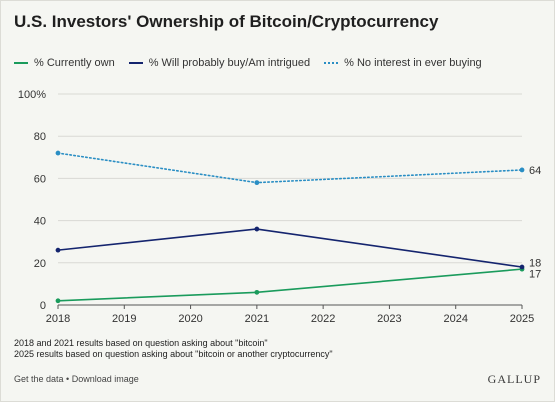 This screenshot has width=555, height=402. I want to click on x-tick-label: 2024, so click(455, 319).